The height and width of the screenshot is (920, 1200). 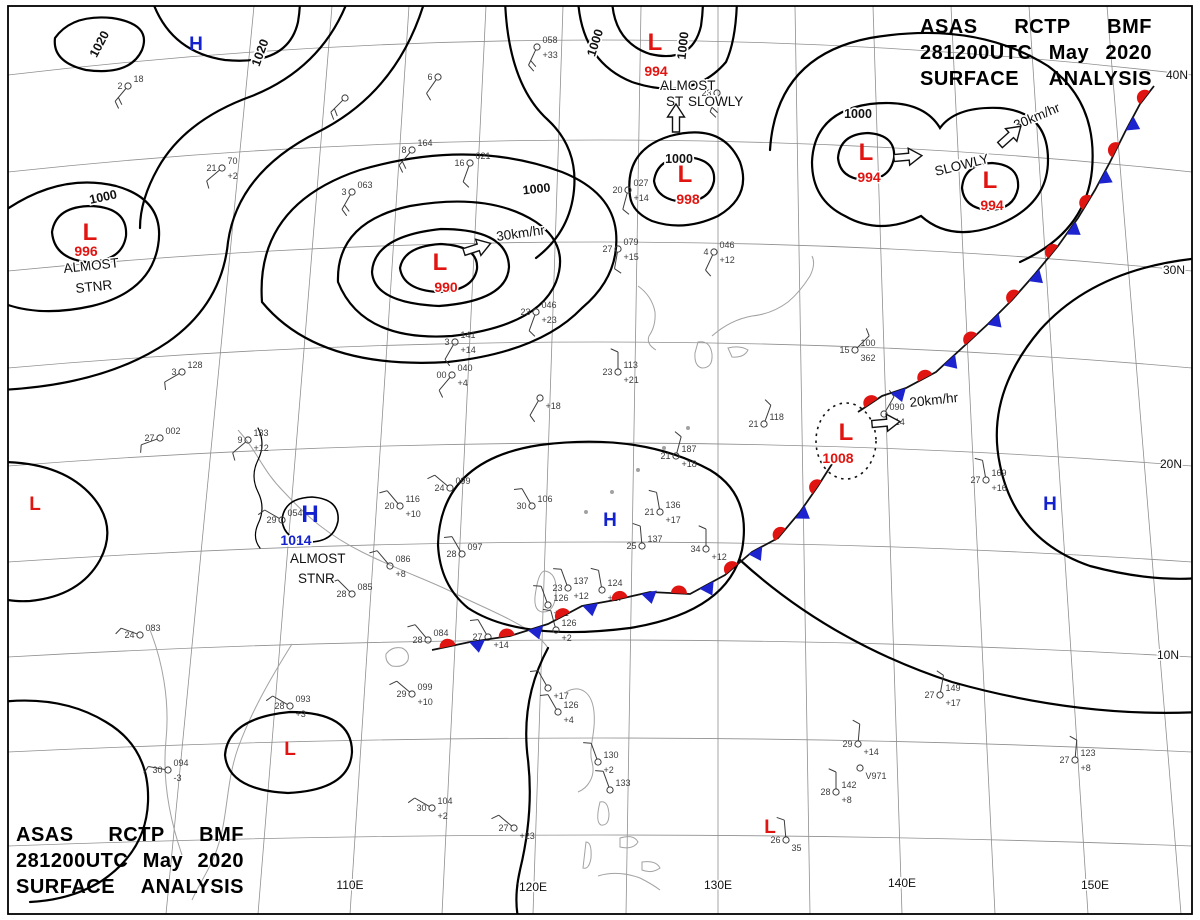 I want to click on station-plot: 27 123 +8, so click(x=1077, y=754).